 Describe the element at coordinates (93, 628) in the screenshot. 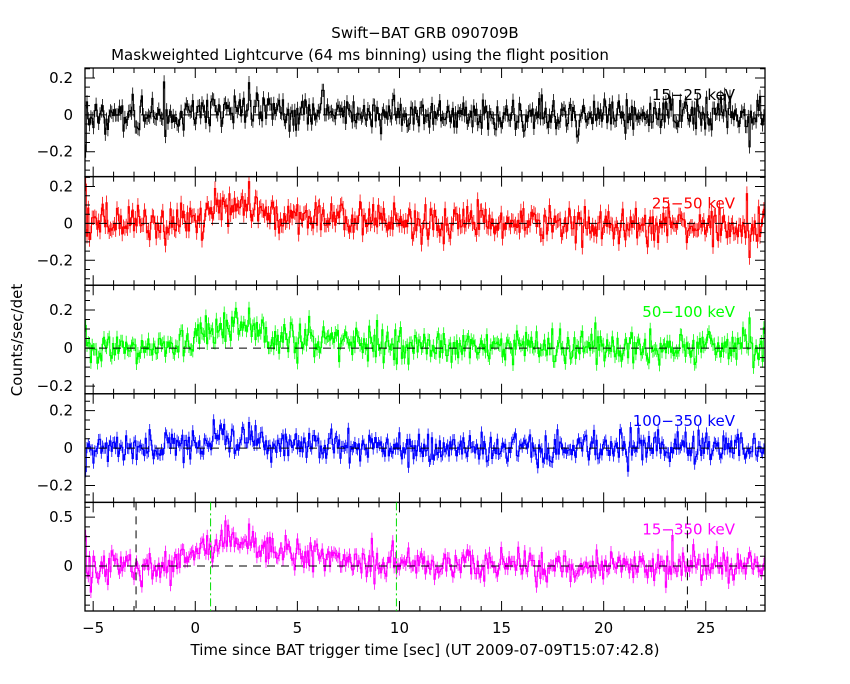

I see `x-tick-label: −5` at that location.